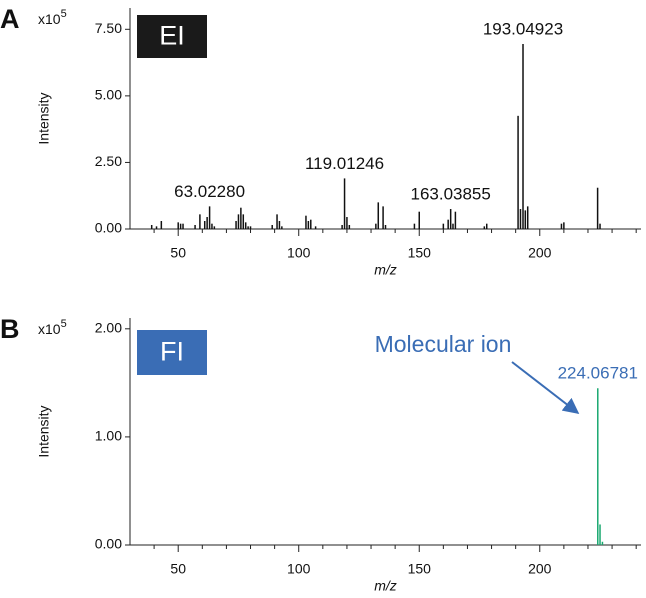 The image size is (646, 598). What do you see at coordinates (598, 373) in the screenshot?
I see `peak-label: 224.06781` at bounding box center [598, 373].